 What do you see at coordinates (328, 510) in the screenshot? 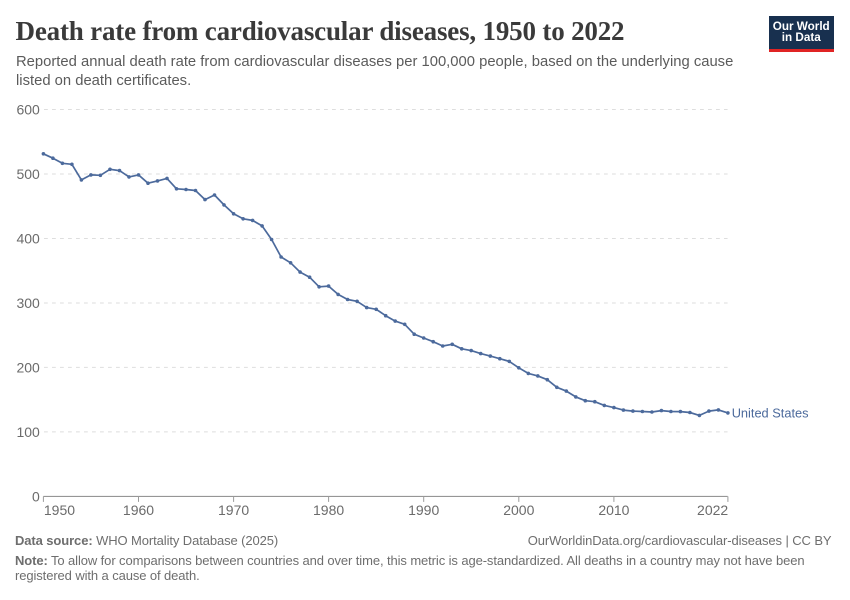
I see `svg-text: 1980` at bounding box center [328, 510].